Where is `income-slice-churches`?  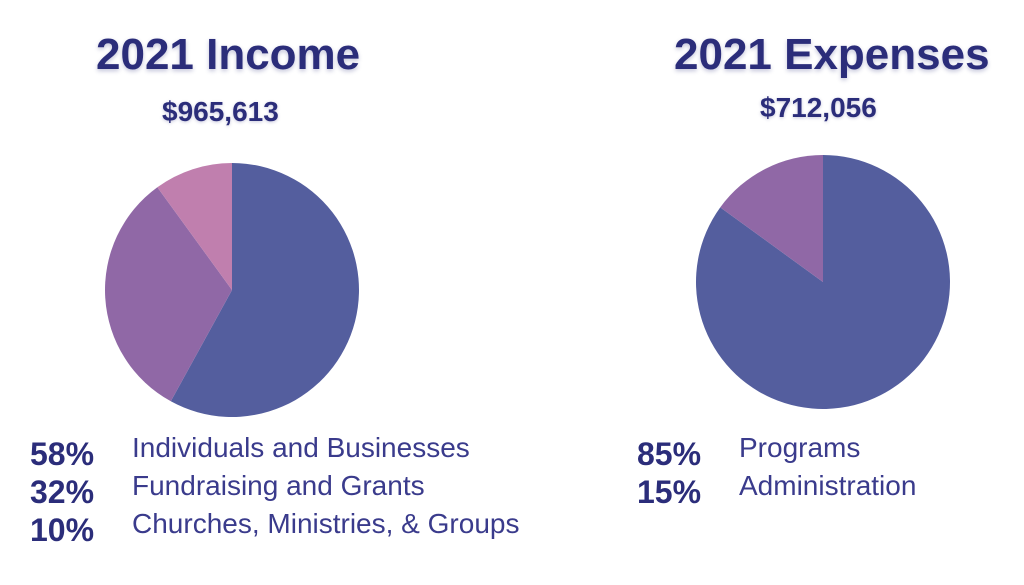 income-slice-churches is located at coordinates (194, 226).